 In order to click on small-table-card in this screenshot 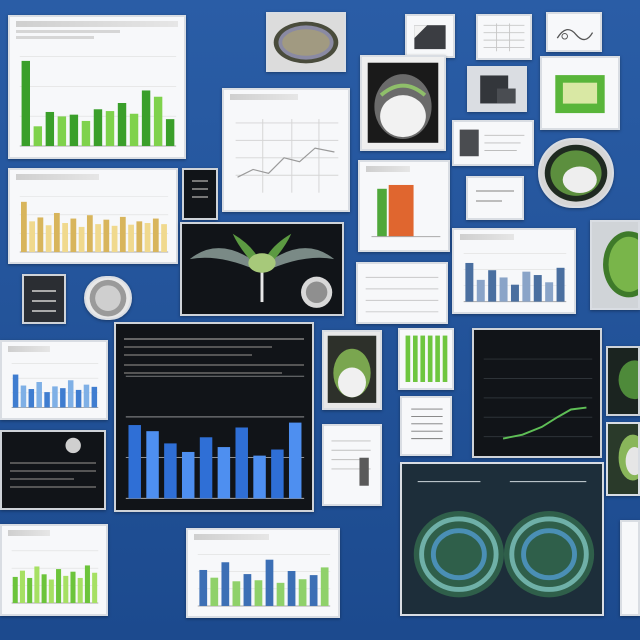, I will do `click(504, 37)`.